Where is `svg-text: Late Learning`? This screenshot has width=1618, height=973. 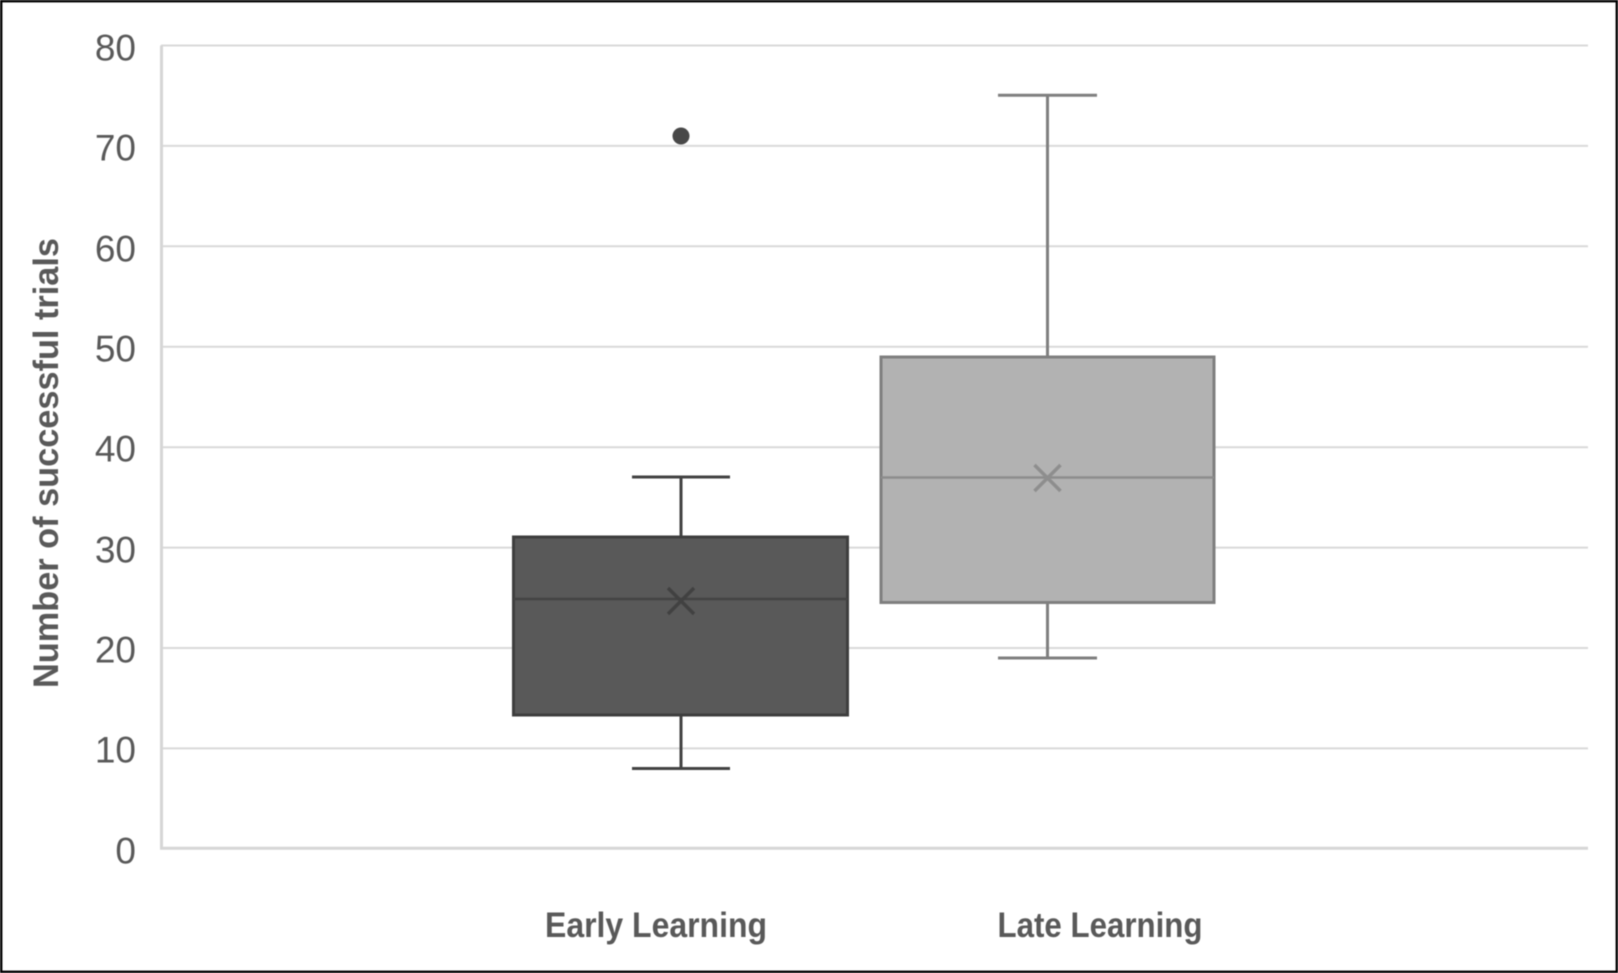 svg-text: Late Learning is located at coordinates (1100, 925).